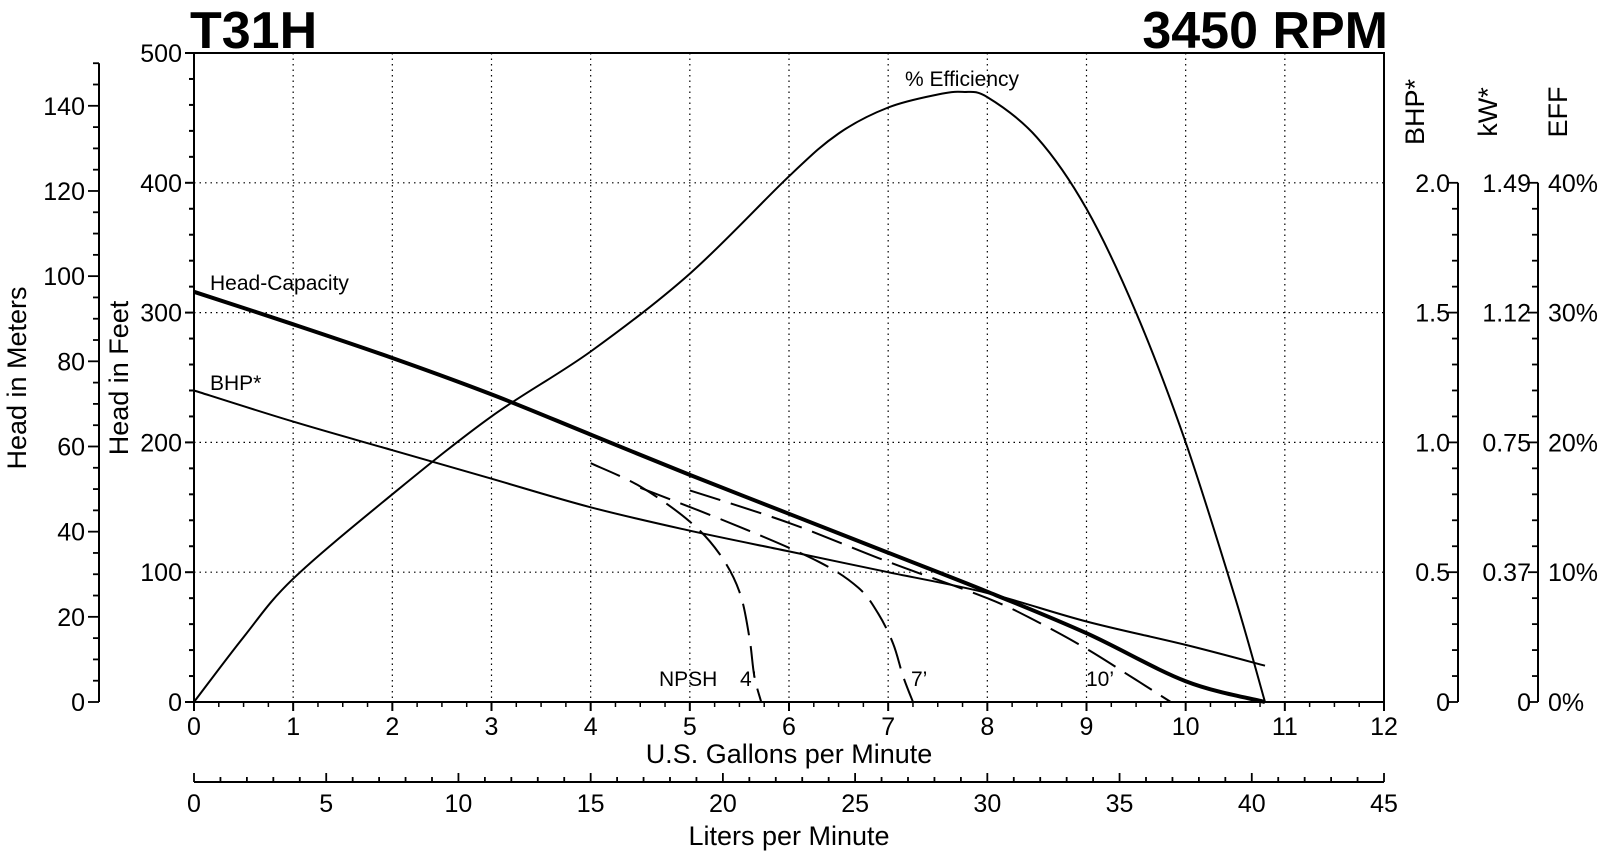  I want to click on label-npsh-7: 7’, so click(919, 679).